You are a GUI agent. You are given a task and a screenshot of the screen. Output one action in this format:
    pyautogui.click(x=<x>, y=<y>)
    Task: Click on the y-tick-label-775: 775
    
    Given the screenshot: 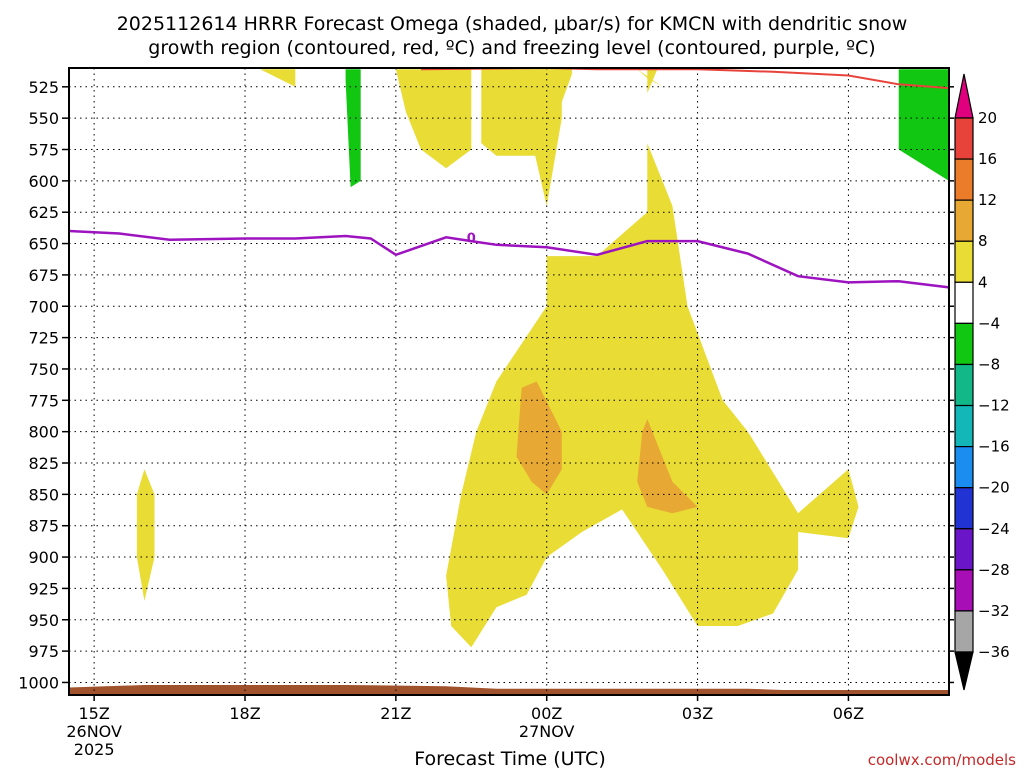 What is the action you would take?
    pyautogui.click(x=43, y=400)
    